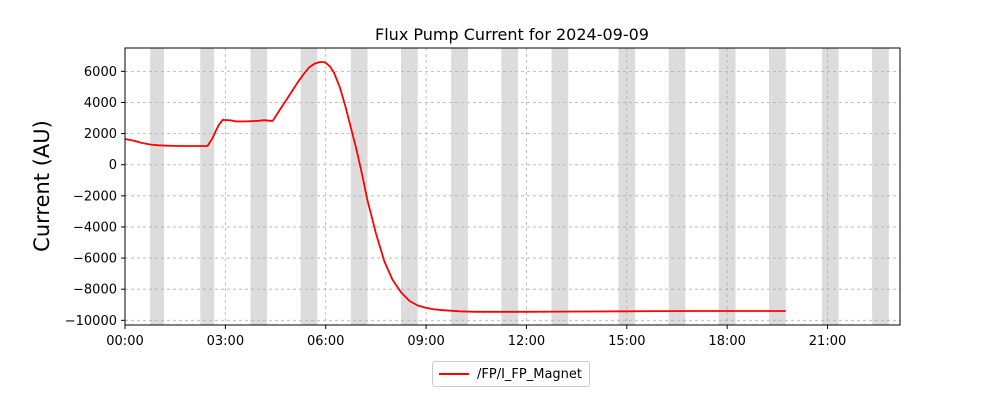 The height and width of the screenshot is (400, 1000). I want to click on x-tick-label: 09:00, so click(425, 341).